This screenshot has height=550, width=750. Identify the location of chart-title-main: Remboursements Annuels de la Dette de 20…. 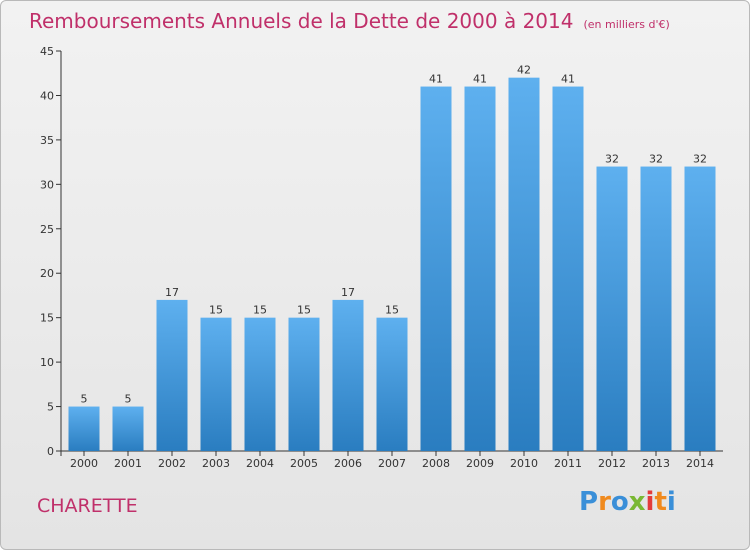
(301, 21).